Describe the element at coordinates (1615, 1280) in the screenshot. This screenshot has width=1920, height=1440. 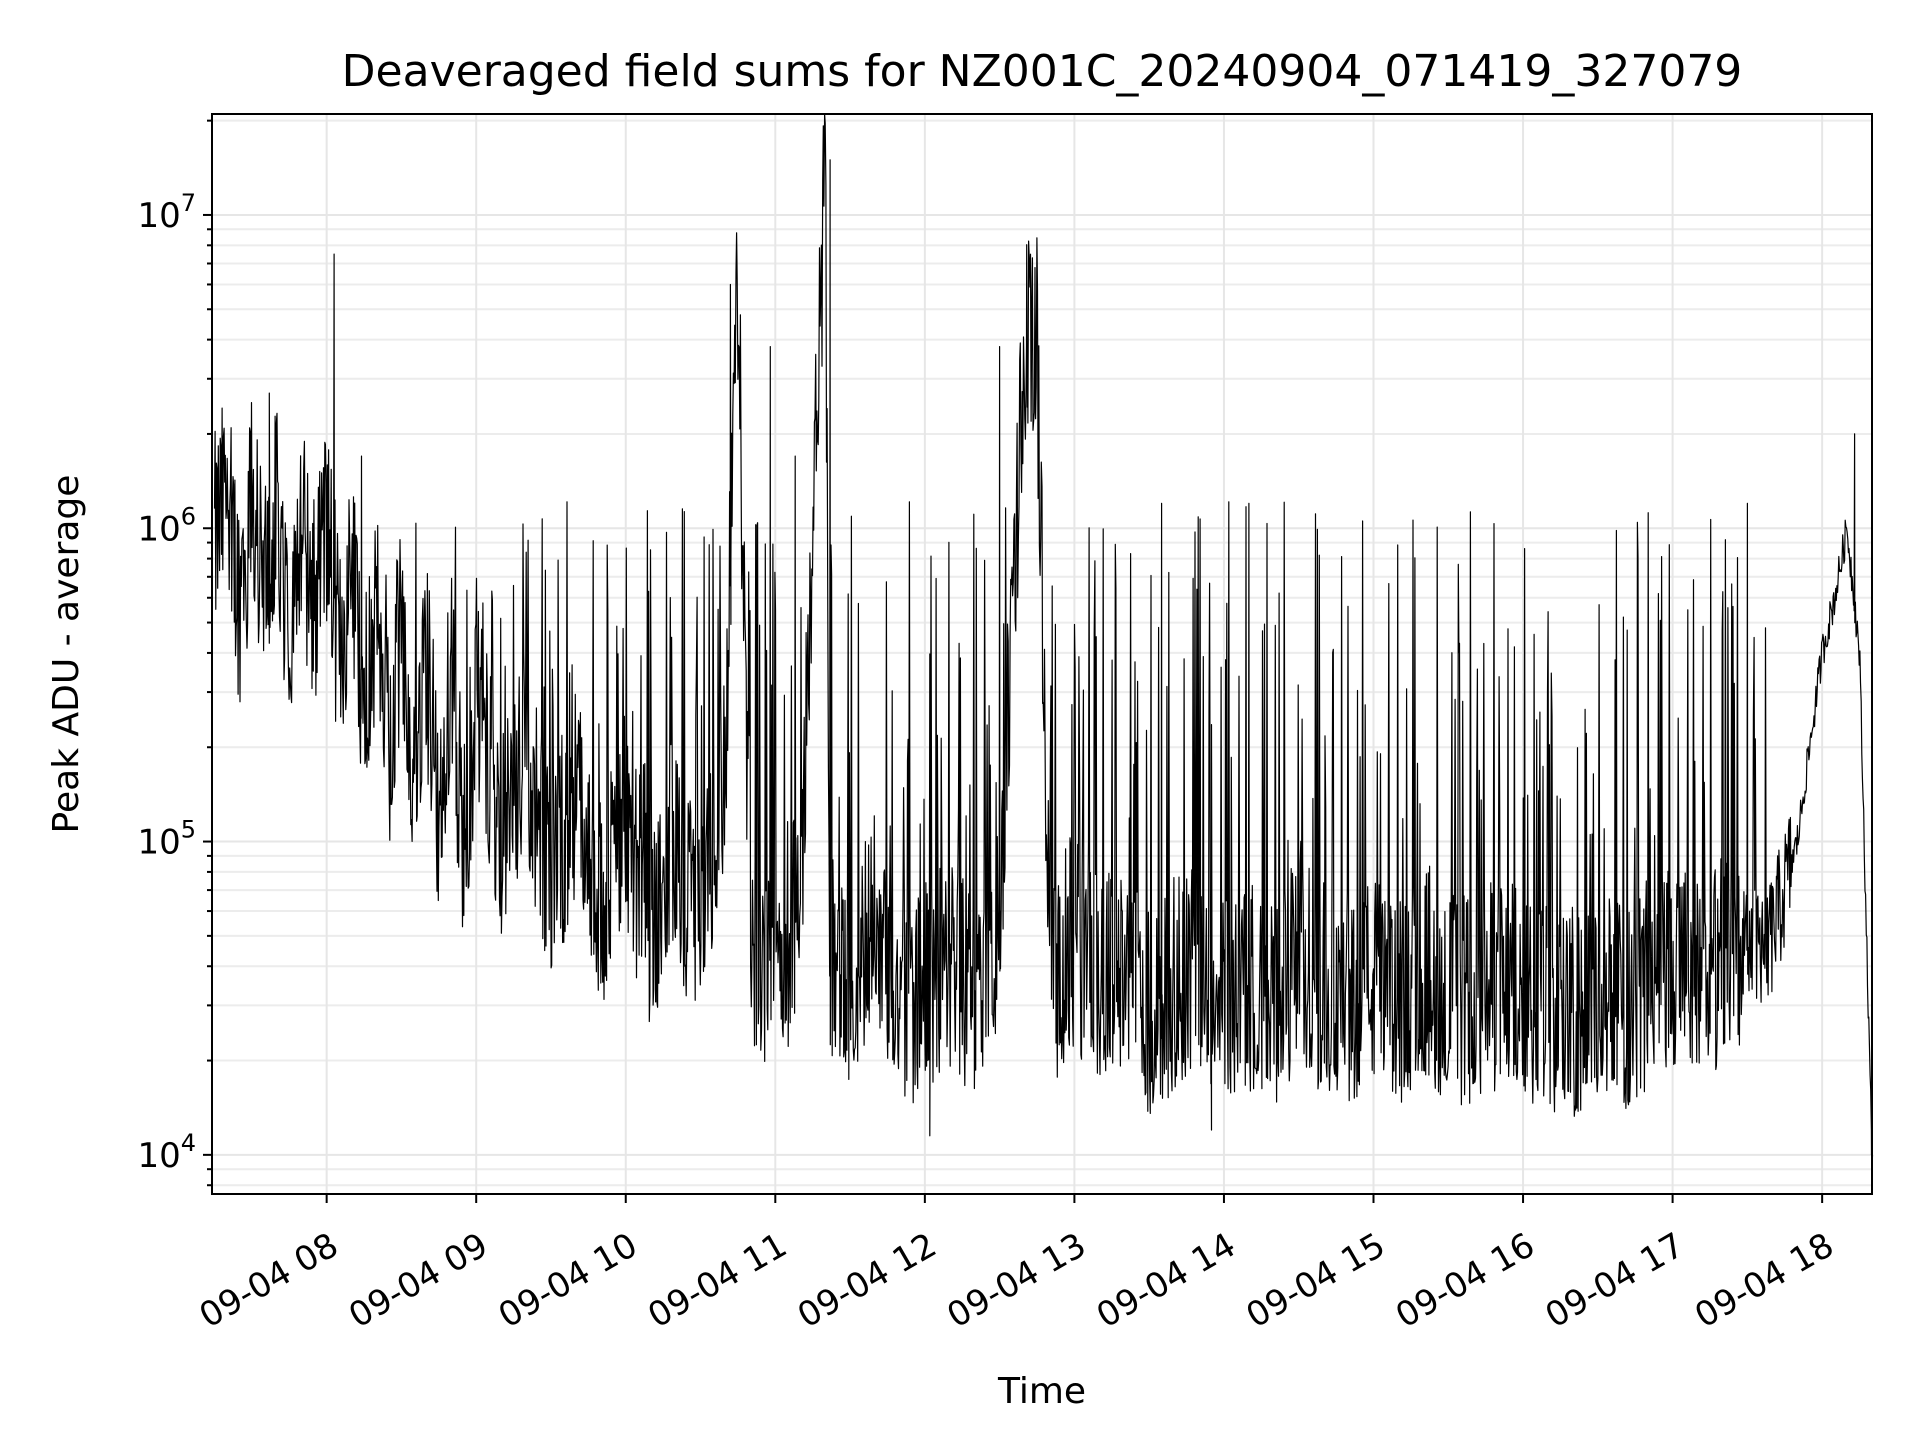
I see `x-tick-label: 09-04 17` at that location.